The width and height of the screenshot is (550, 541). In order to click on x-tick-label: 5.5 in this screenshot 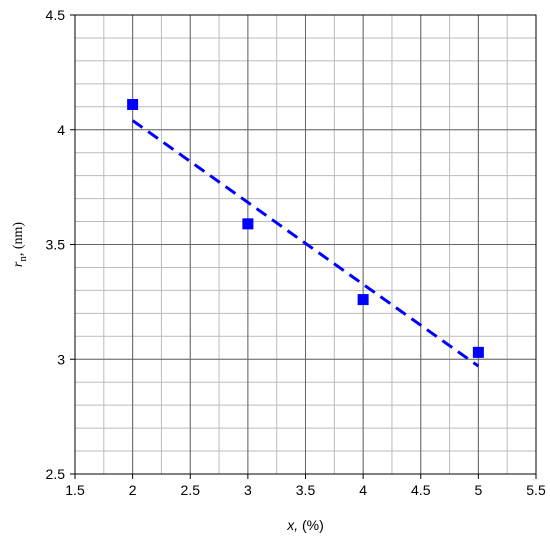, I will do `click(536, 490)`.